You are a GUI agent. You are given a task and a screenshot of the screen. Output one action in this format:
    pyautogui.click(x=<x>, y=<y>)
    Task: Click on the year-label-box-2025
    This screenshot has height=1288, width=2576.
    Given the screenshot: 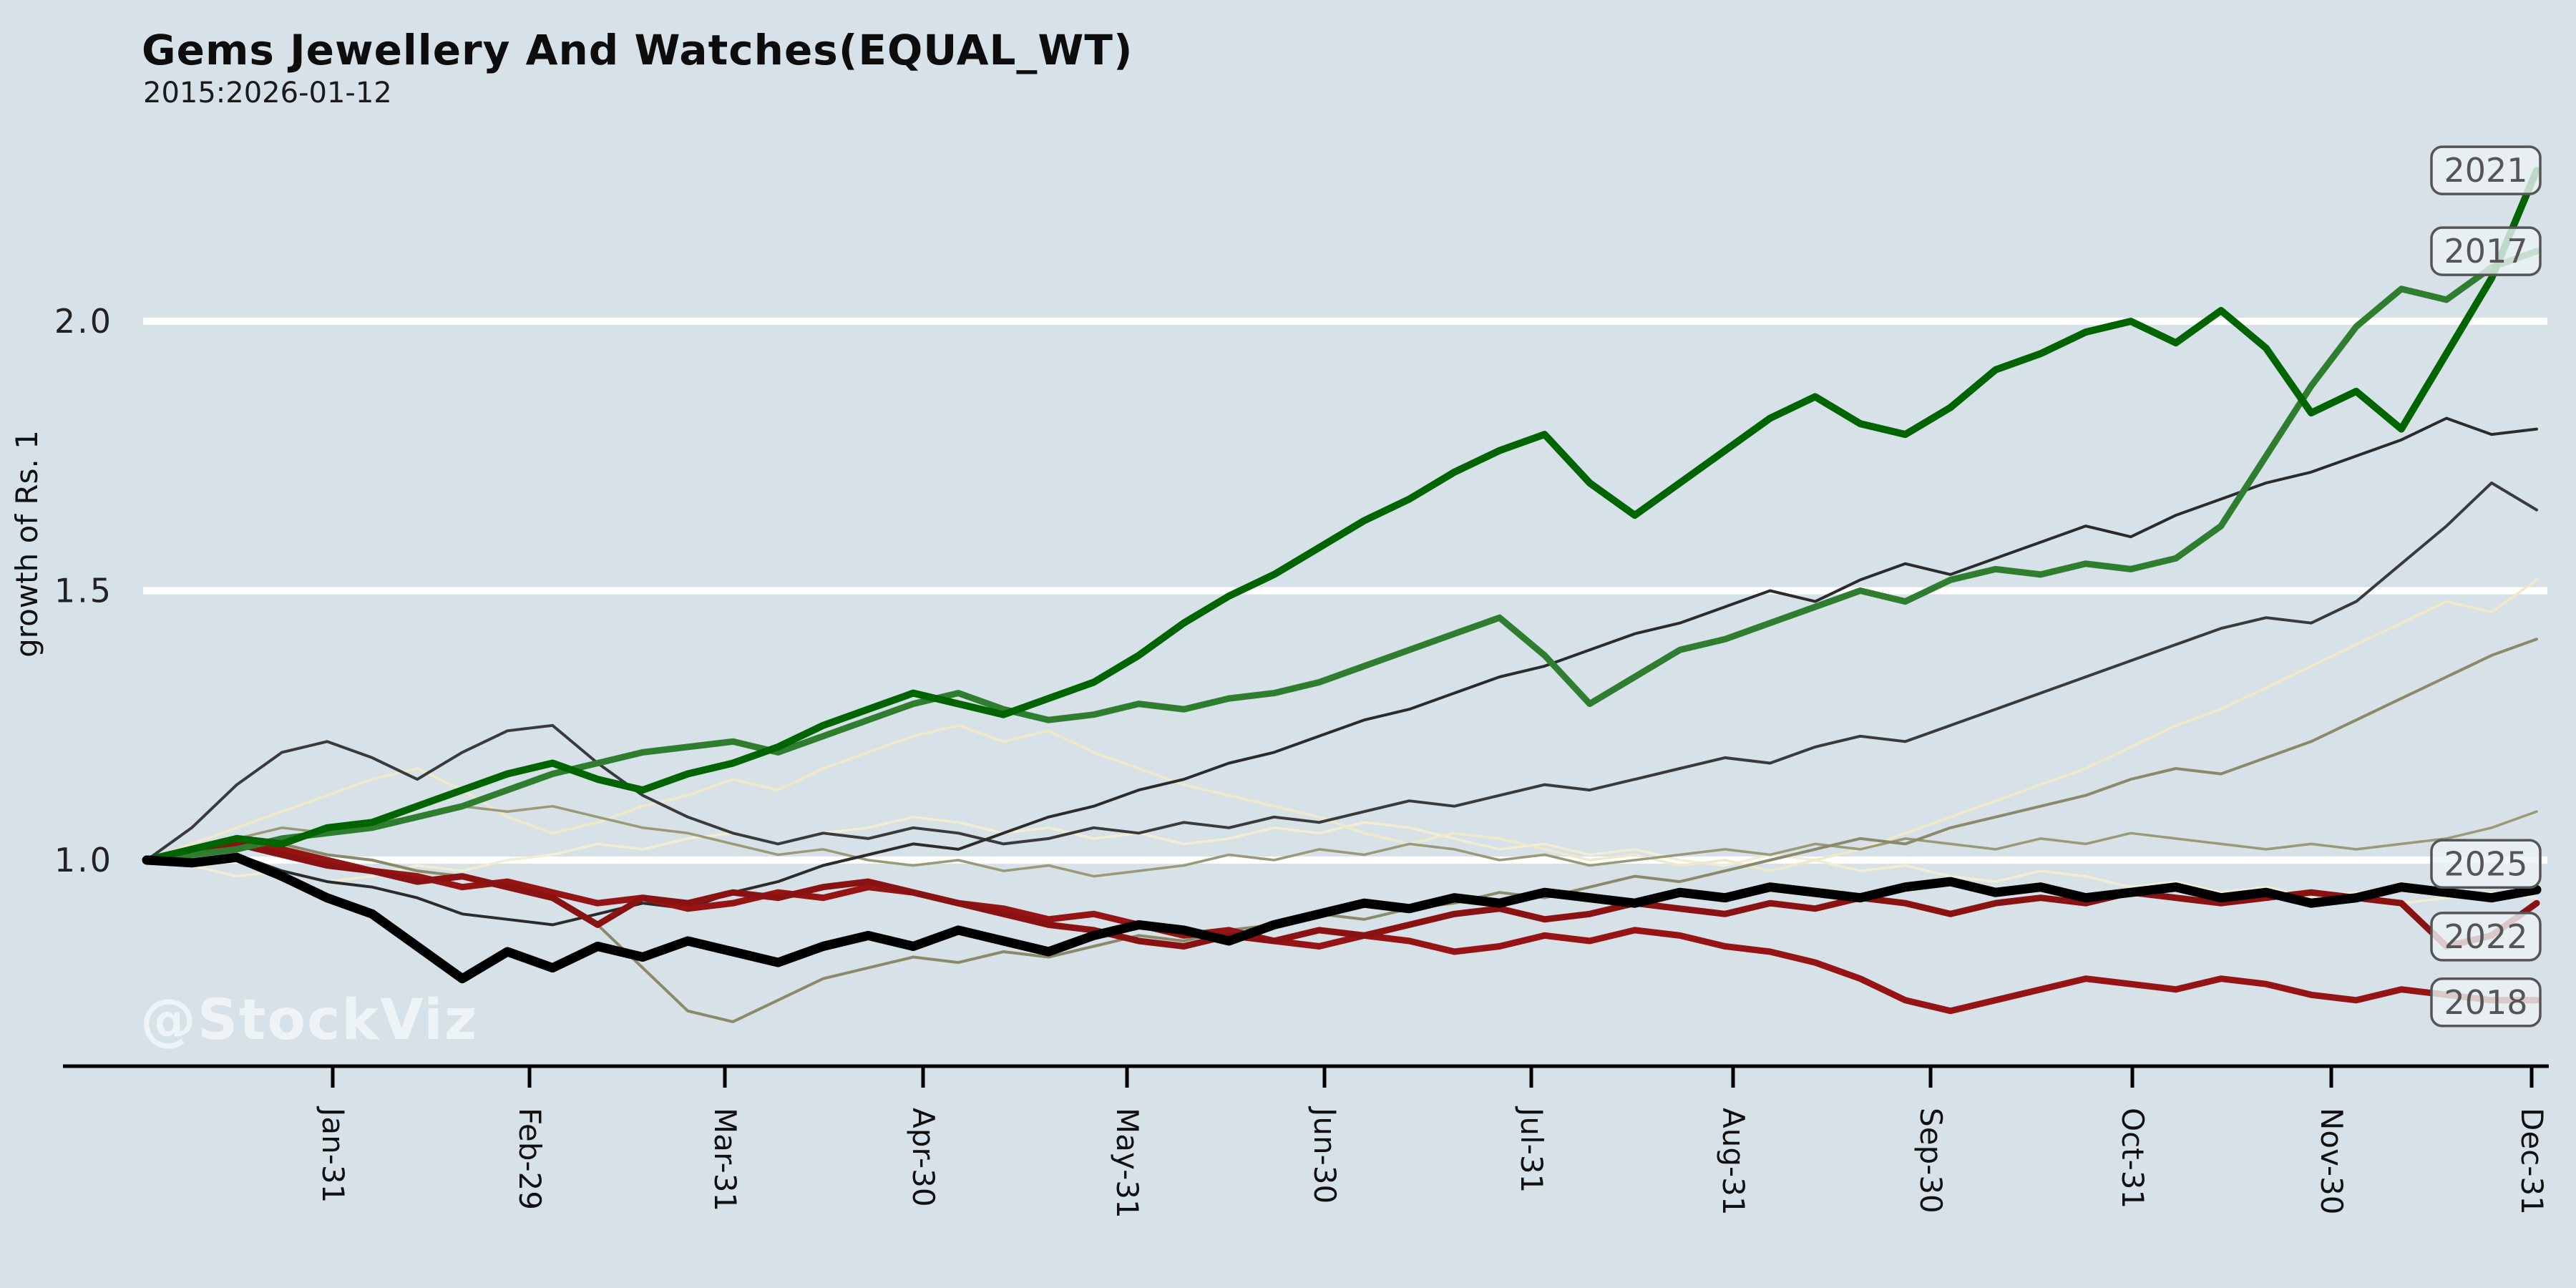 What is the action you would take?
    pyautogui.click(x=2486, y=864)
    